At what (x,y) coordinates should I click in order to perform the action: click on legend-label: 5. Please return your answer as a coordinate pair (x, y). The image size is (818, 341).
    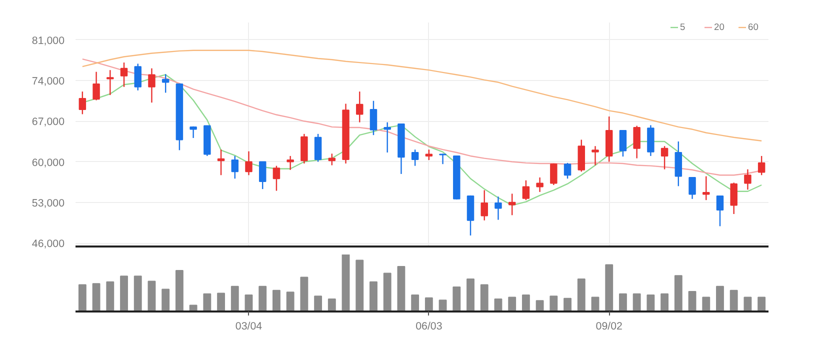
    Looking at the image, I should click on (683, 27).